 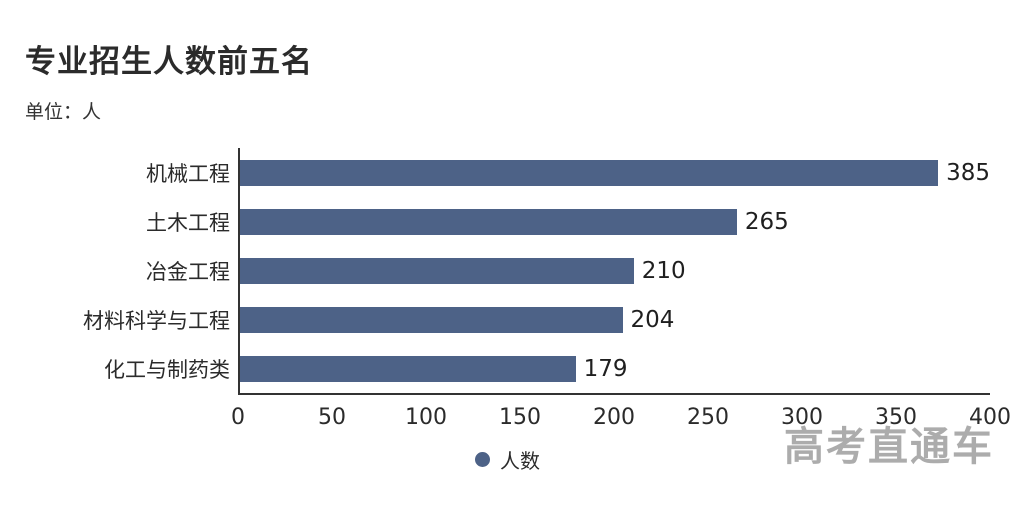 What do you see at coordinates (802, 417) in the screenshot?
I see `x-tick-label: 300` at bounding box center [802, 417].